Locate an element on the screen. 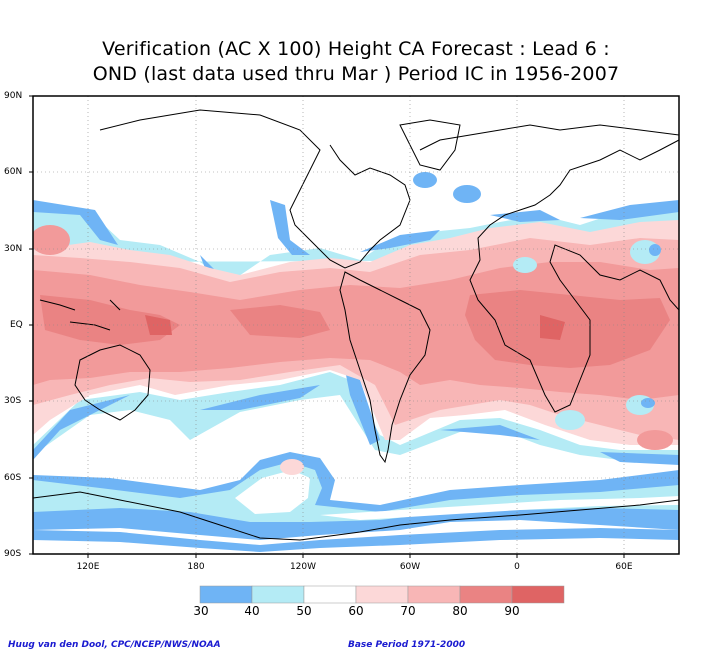 Image resolution: width=712 pixels, height=650 pixels. colorbar is located at coordinates (382, 594).